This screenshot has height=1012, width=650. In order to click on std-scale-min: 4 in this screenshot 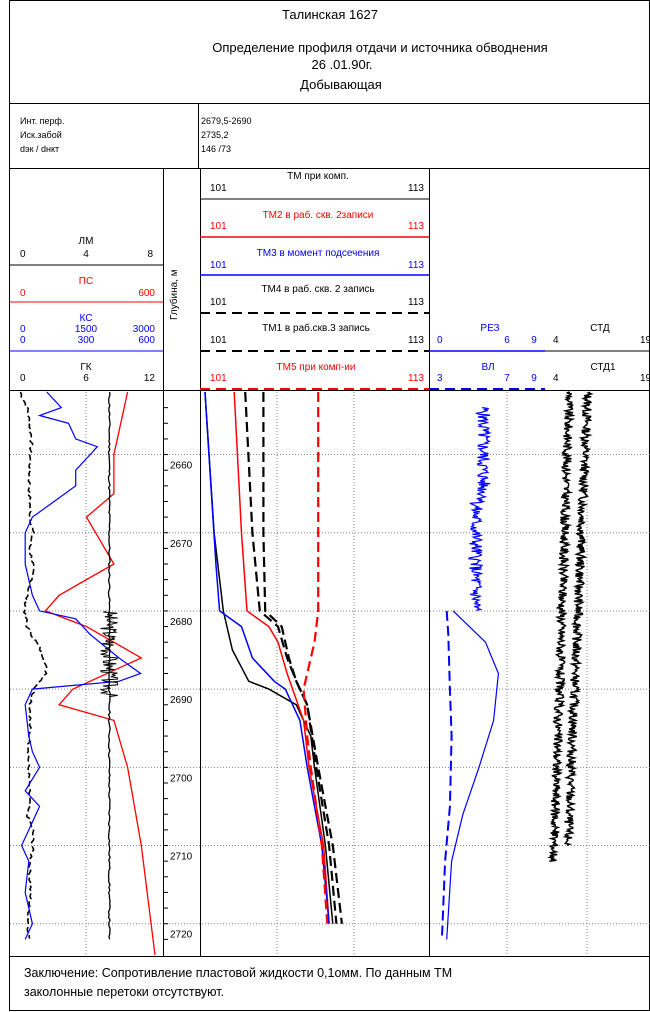, I will do `click(556, 340)`.